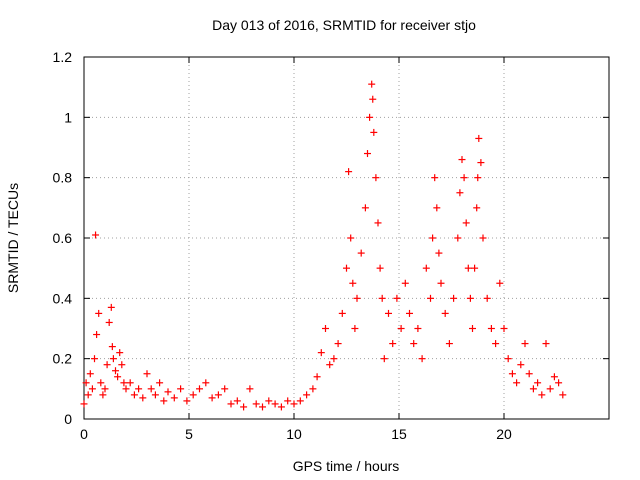 This screenshot has height=480, width=640. I want to click on y-tick-label: 0.2, so click(63, 359).